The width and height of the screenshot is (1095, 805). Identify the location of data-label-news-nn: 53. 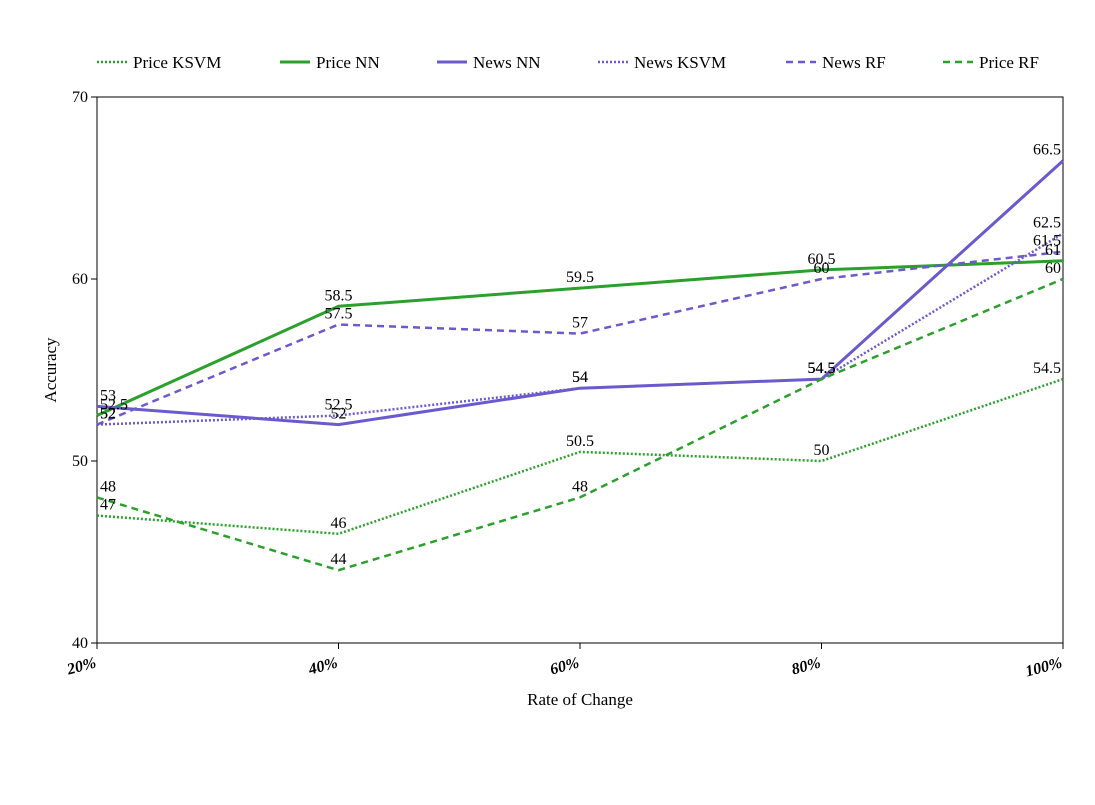
(108, 395).